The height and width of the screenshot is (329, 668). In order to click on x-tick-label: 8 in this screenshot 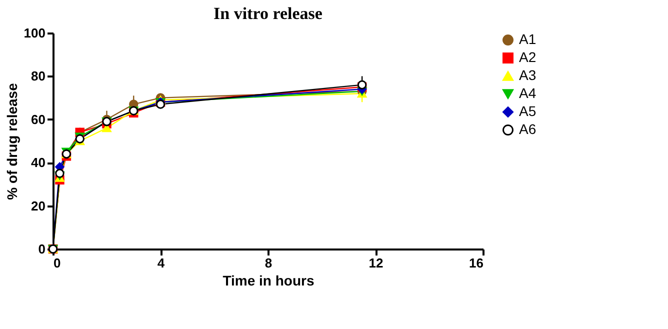, I will do `click(268, 263)`.